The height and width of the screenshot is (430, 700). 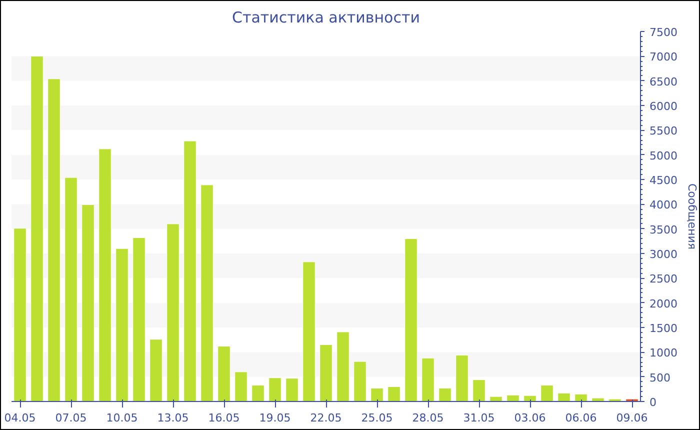 What do you see at coordinates (326, 418) in the screenshot?
I see `x-tick-label: 22.05` at bounding box center [326, 418].